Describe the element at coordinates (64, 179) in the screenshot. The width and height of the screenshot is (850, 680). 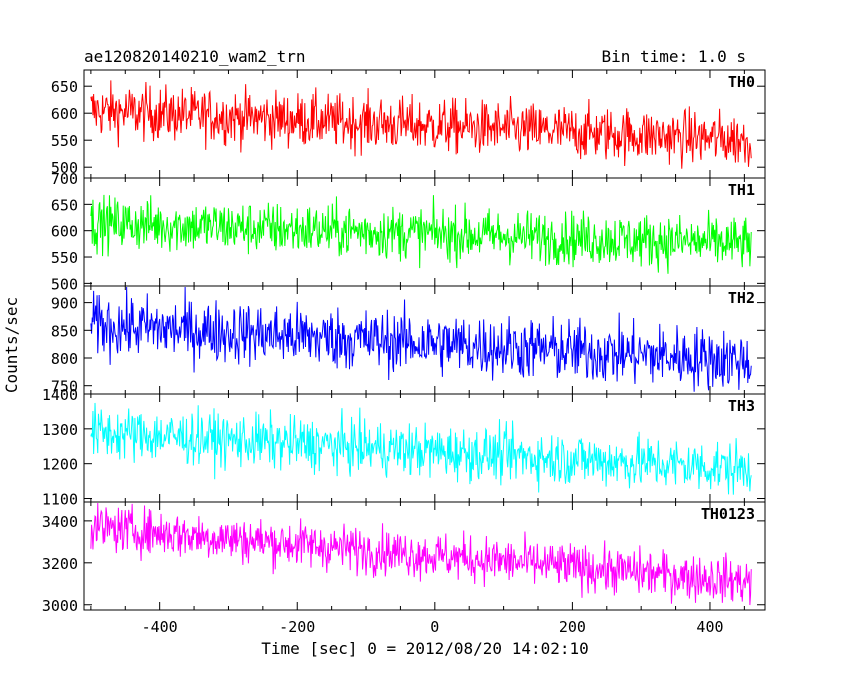
I see `y-tick-label: 700` at that location.